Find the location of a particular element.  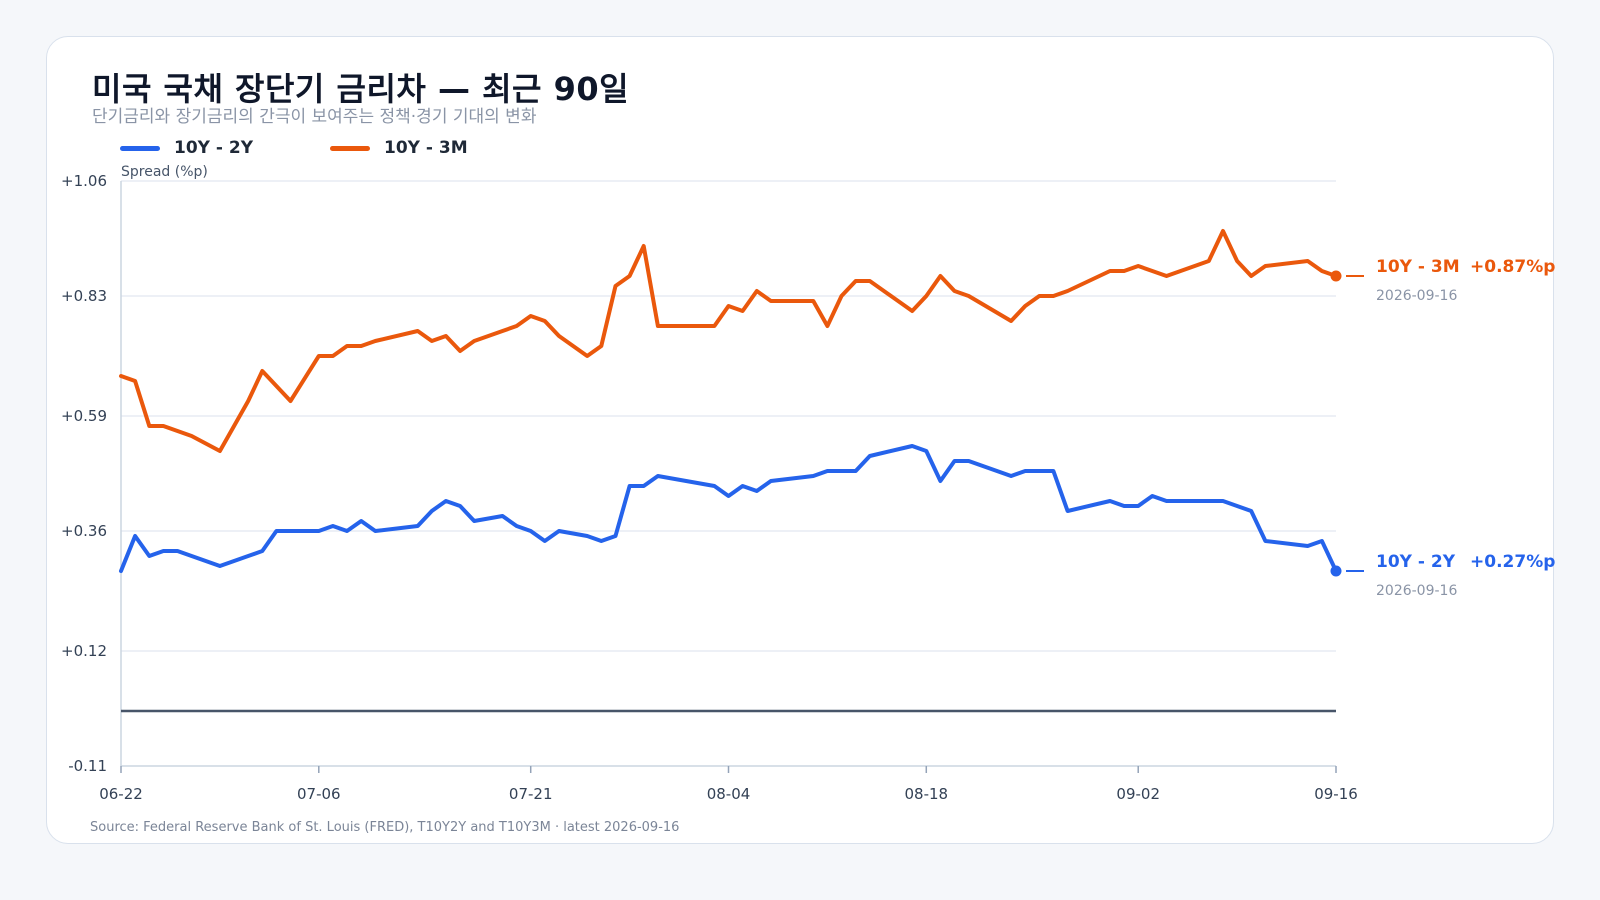

series-end-value: +0.27%p is located at coordinates (1512, 562).